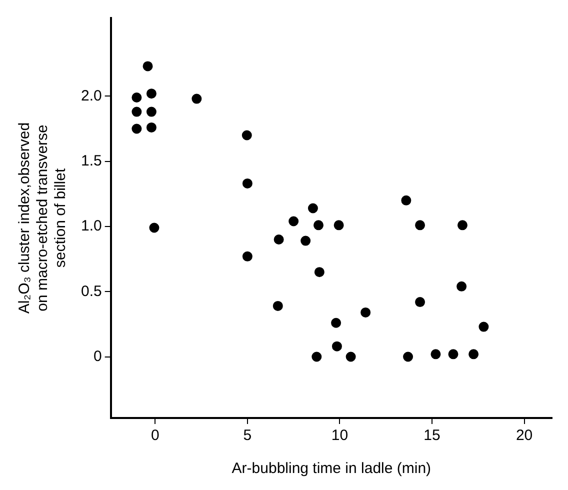 This screenshot has height=490, width=568. I want to click on y-axis-title: Al₂O₃ cluster index,observed on macro-etched transverse section of billet, so click(43, 218).